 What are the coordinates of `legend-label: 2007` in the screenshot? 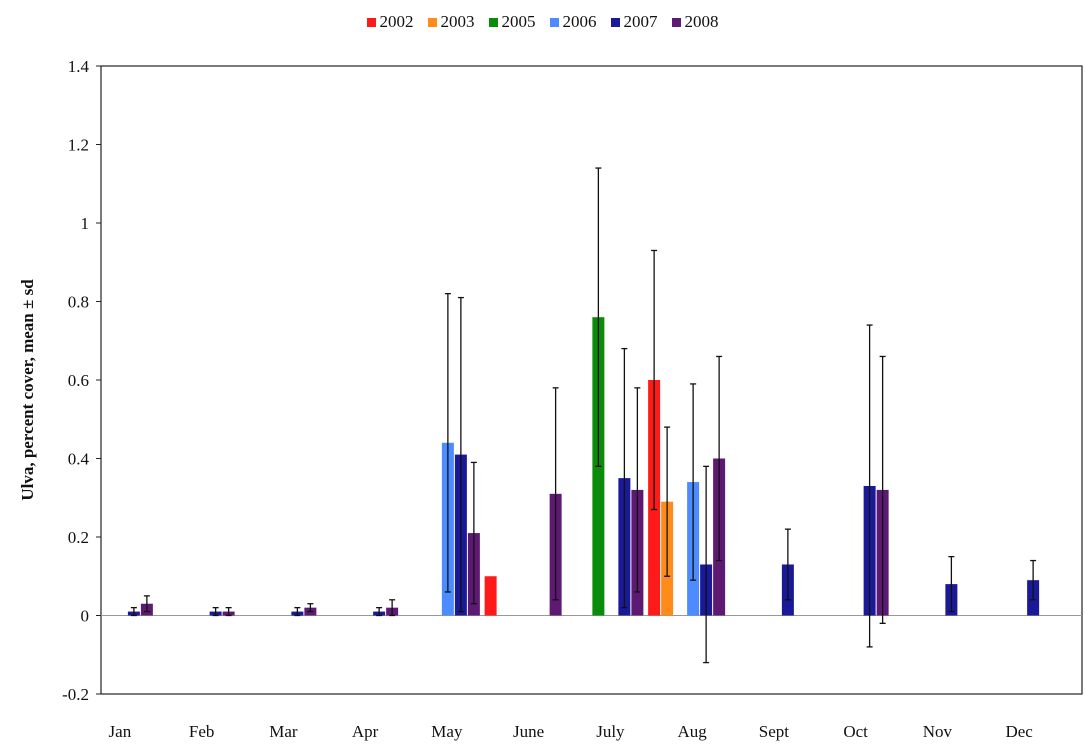 It's located at (640, 21).